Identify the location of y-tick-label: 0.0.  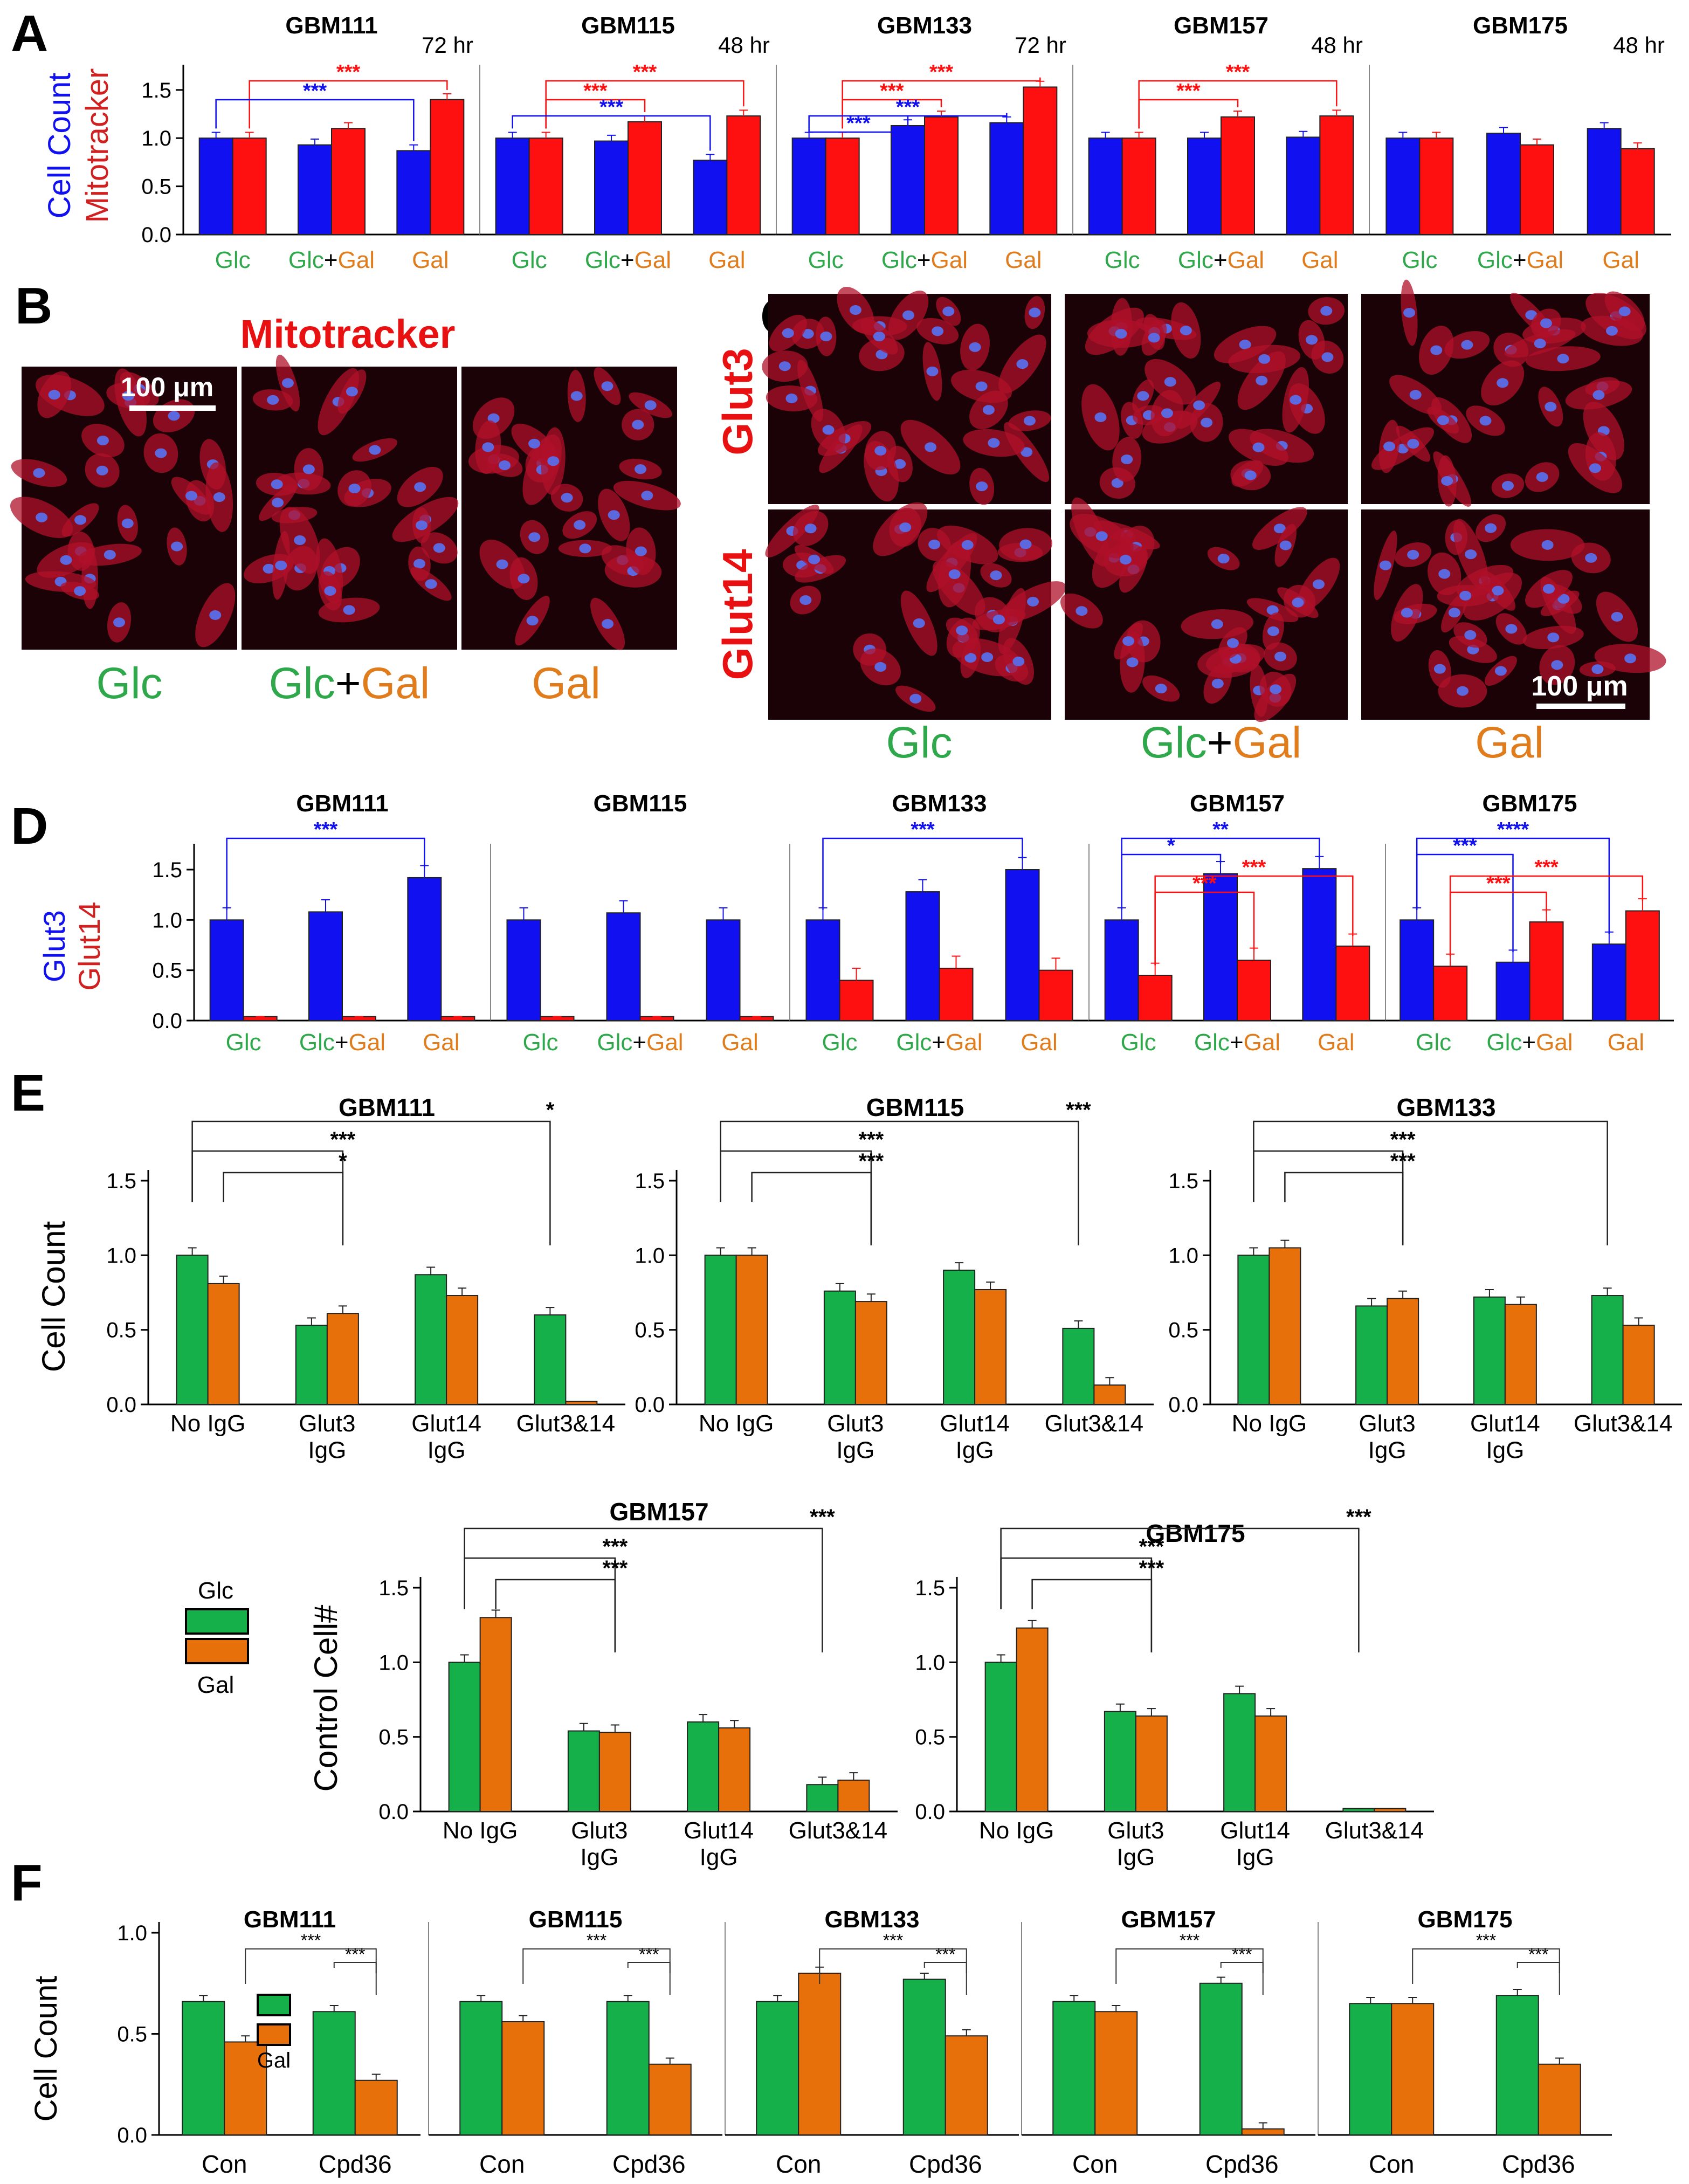
(393, 1812).